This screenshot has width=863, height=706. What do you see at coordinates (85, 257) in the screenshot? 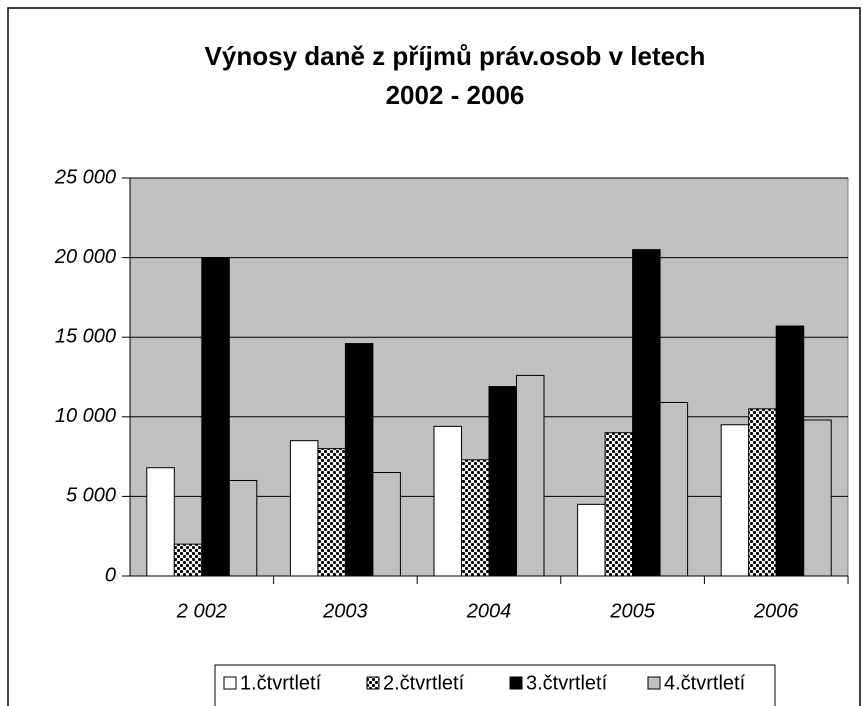
I see `y-tick-label: 20 000` at bounding box center [85, 257].